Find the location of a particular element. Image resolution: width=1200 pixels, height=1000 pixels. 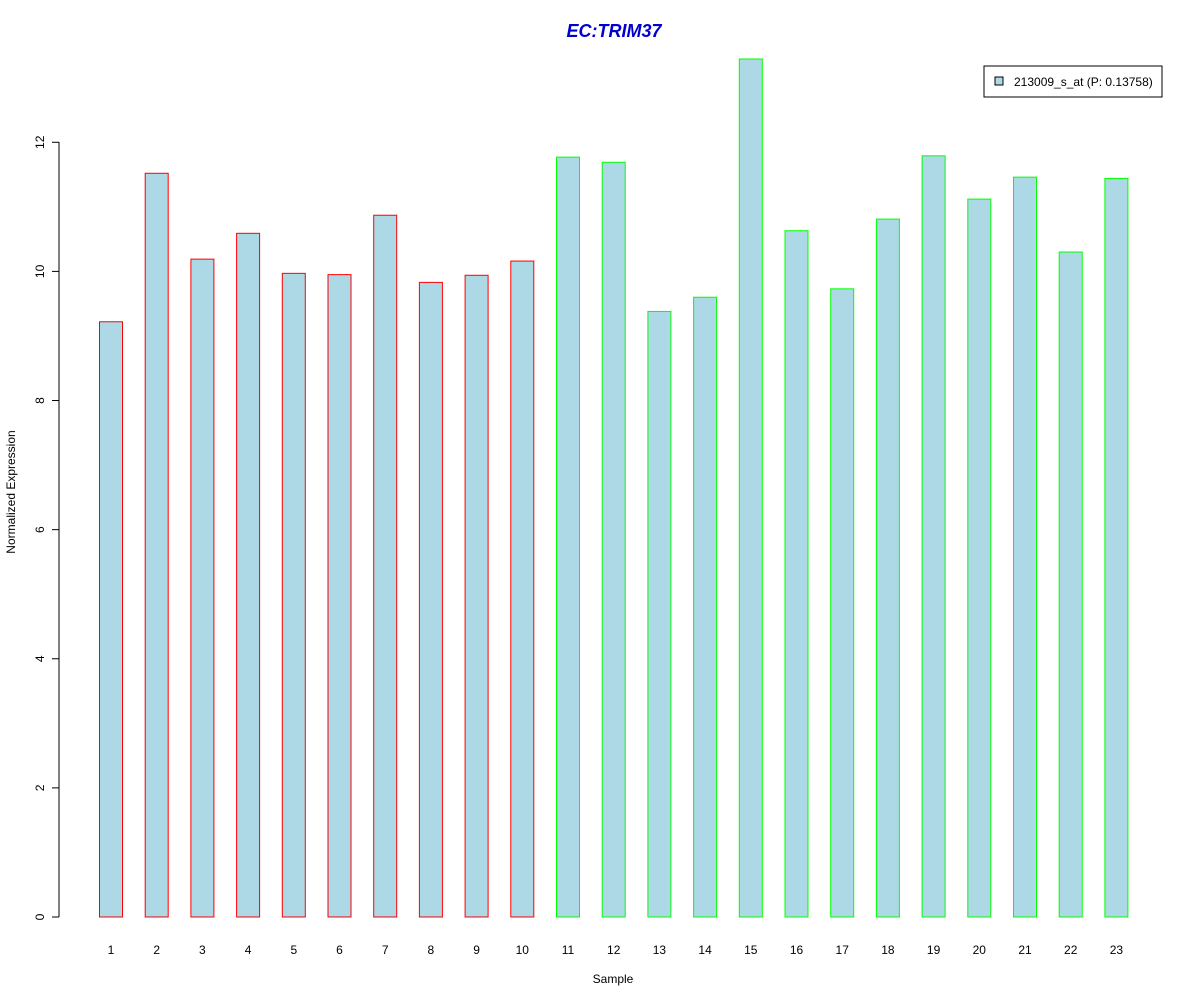

x-tick-label: 11 is located at coordinates (568, 950).